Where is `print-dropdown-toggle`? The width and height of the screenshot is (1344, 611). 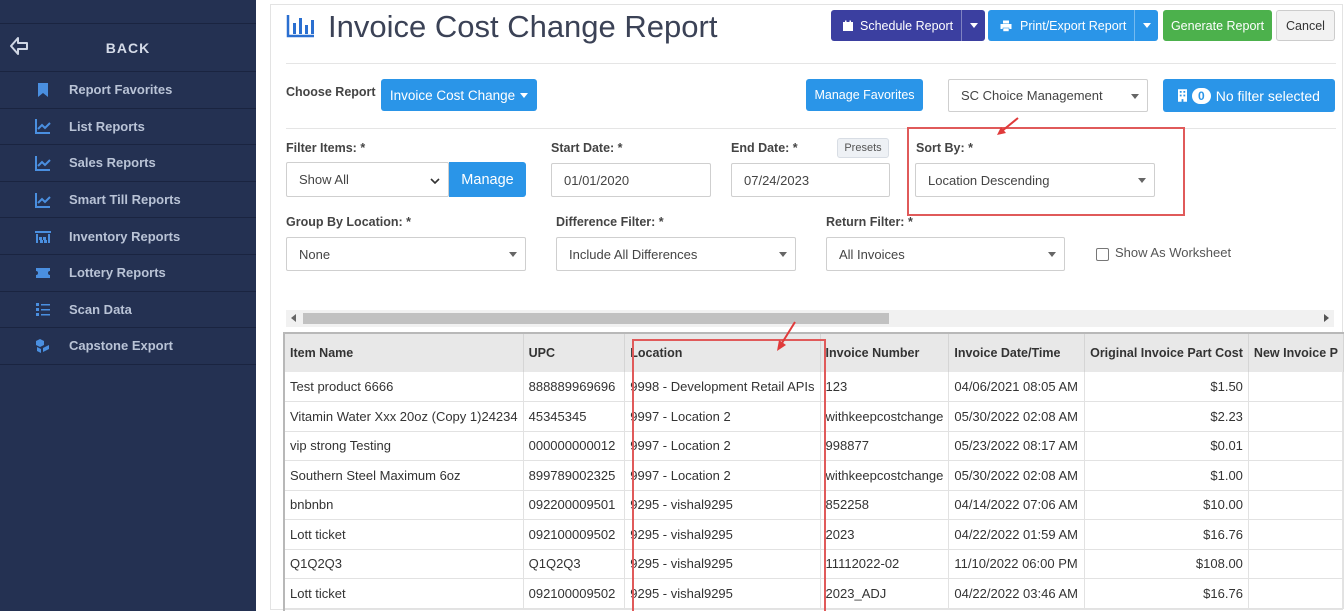 print-dropdown-toggle is located at coordinates (1146, 25).